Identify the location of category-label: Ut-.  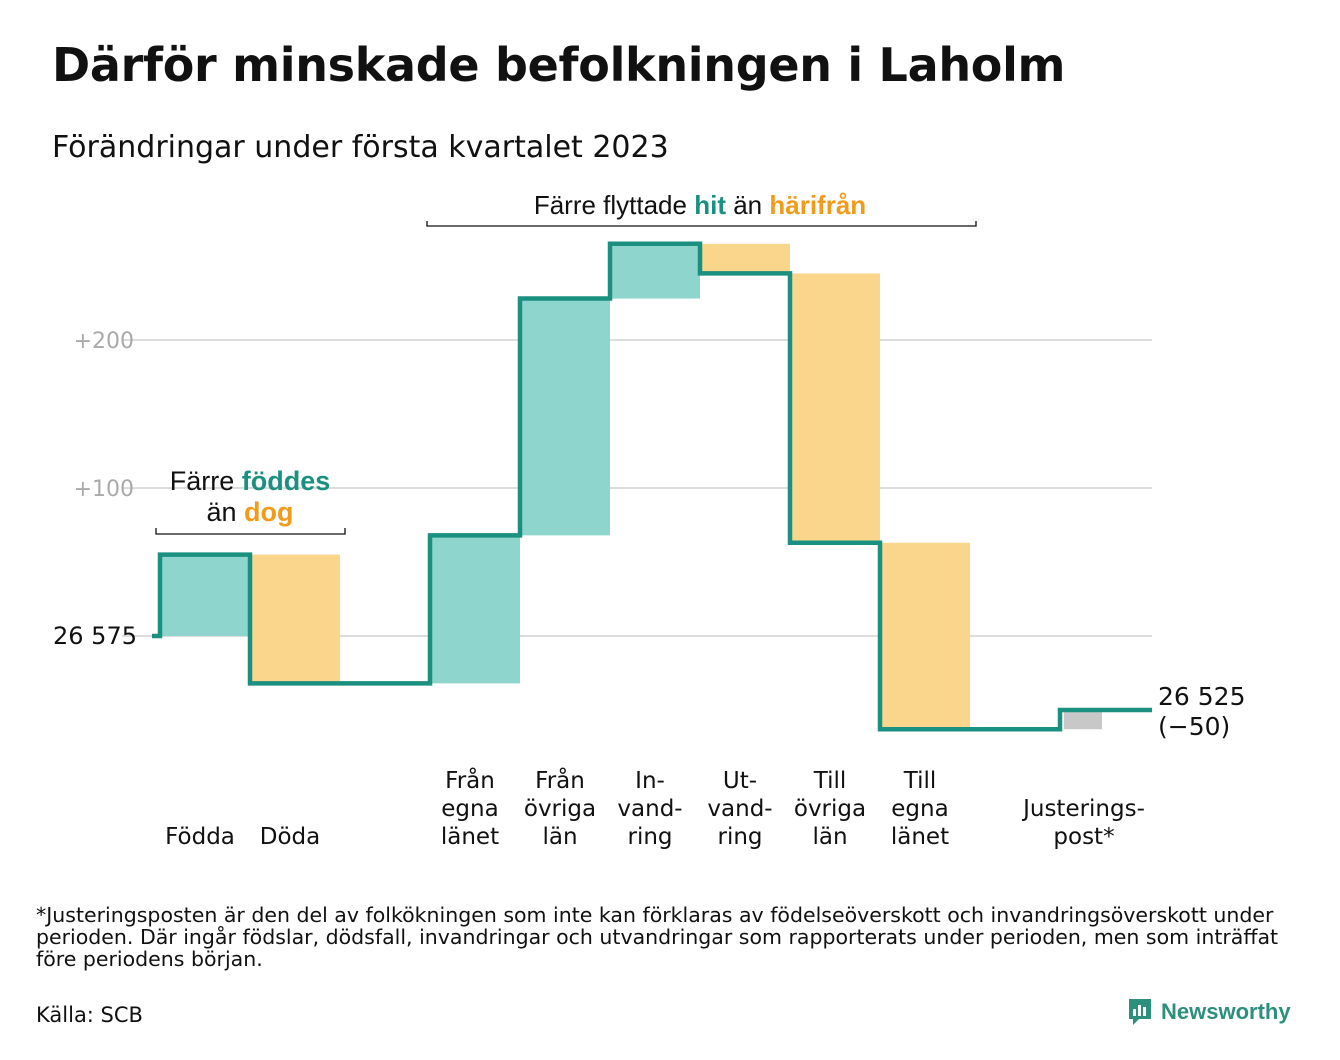
(740, 781).